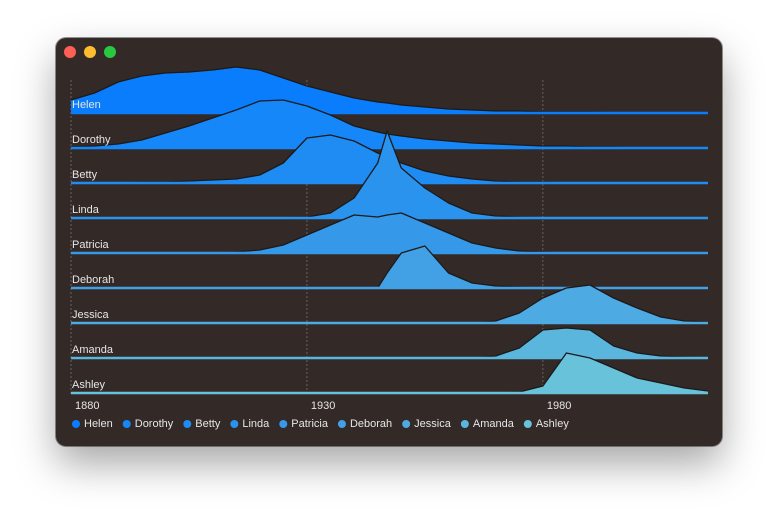 The height and width of the screenshot is (521, 779). Describe the element at coordinates (86, 105) in the screenshot. I see `series-label: Helen` at that location.